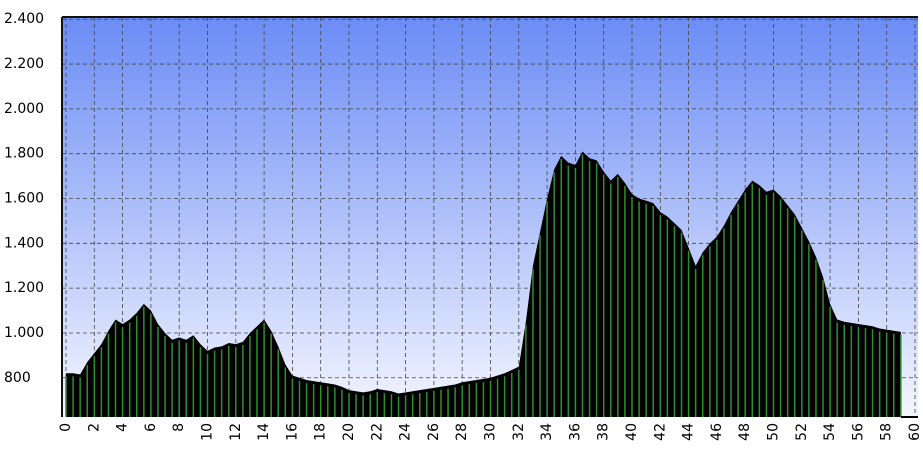 The image size is (923, 459). I want to click on x-tick-label: 54, so click(830, 432).